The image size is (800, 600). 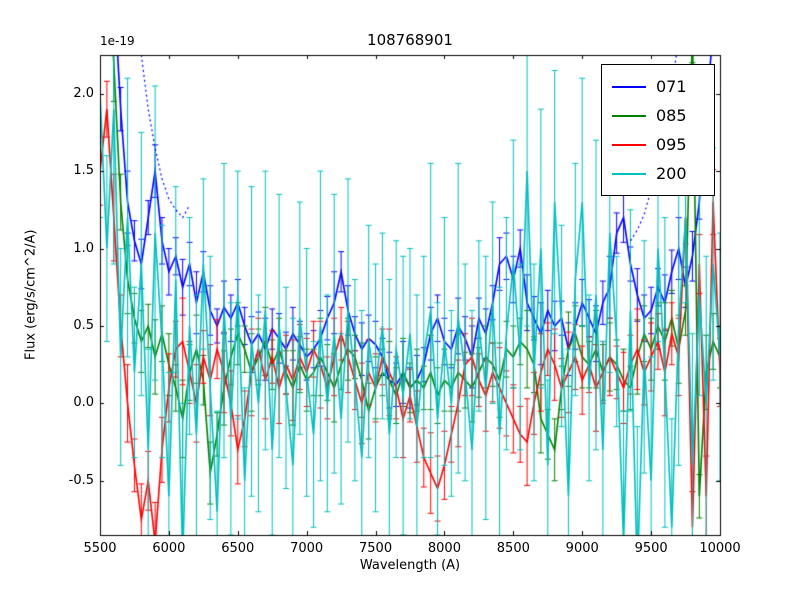 I want to click on legend-label: 085, so click(x=671, y=115).